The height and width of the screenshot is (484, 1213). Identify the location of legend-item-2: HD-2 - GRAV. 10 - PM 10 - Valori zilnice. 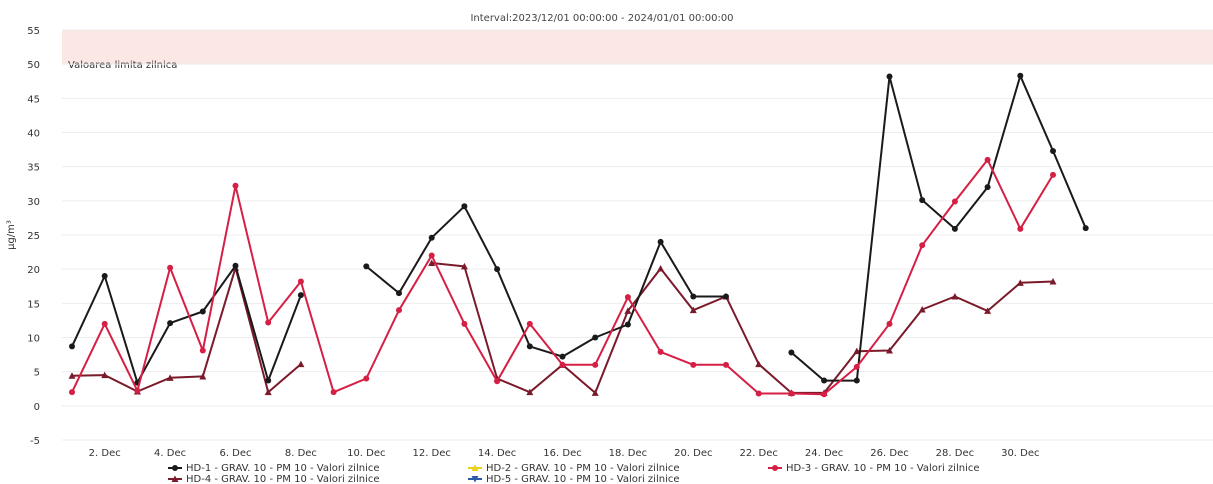
(574, 468).